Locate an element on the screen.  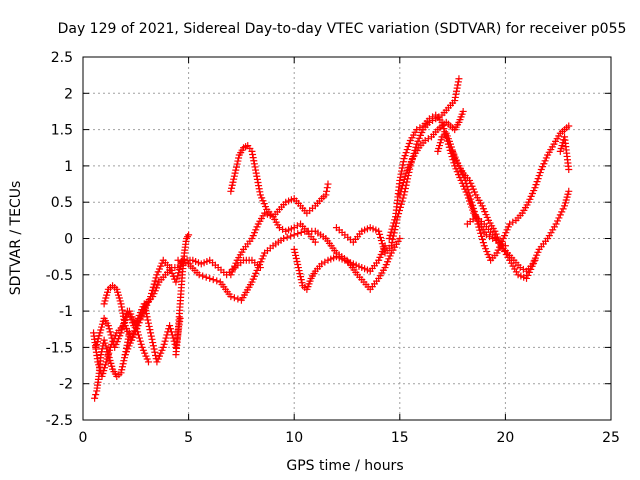
y-tick-label: 1.5 is located at coordinates (62, 131).